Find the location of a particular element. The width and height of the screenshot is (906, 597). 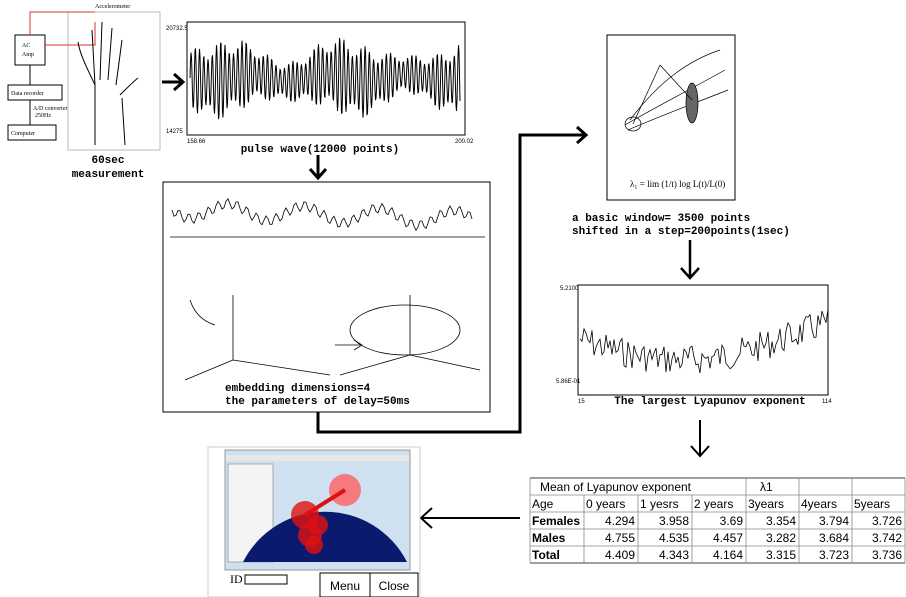

menu-button-box is located at coordinates (345, 584).